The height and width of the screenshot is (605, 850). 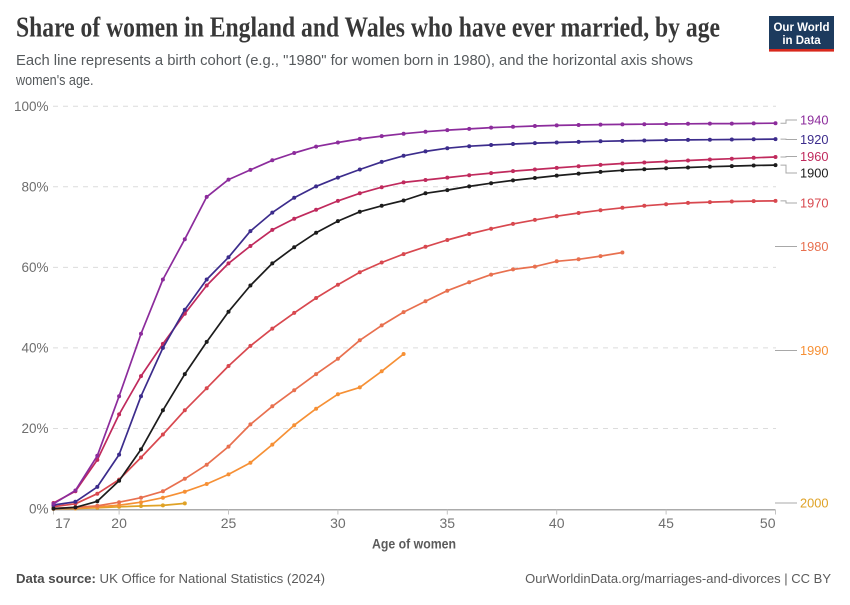 What do you see at coordinates (229, 523) in the screenshot?
I see `svg-text: 25` at bounding box center [229, 523].